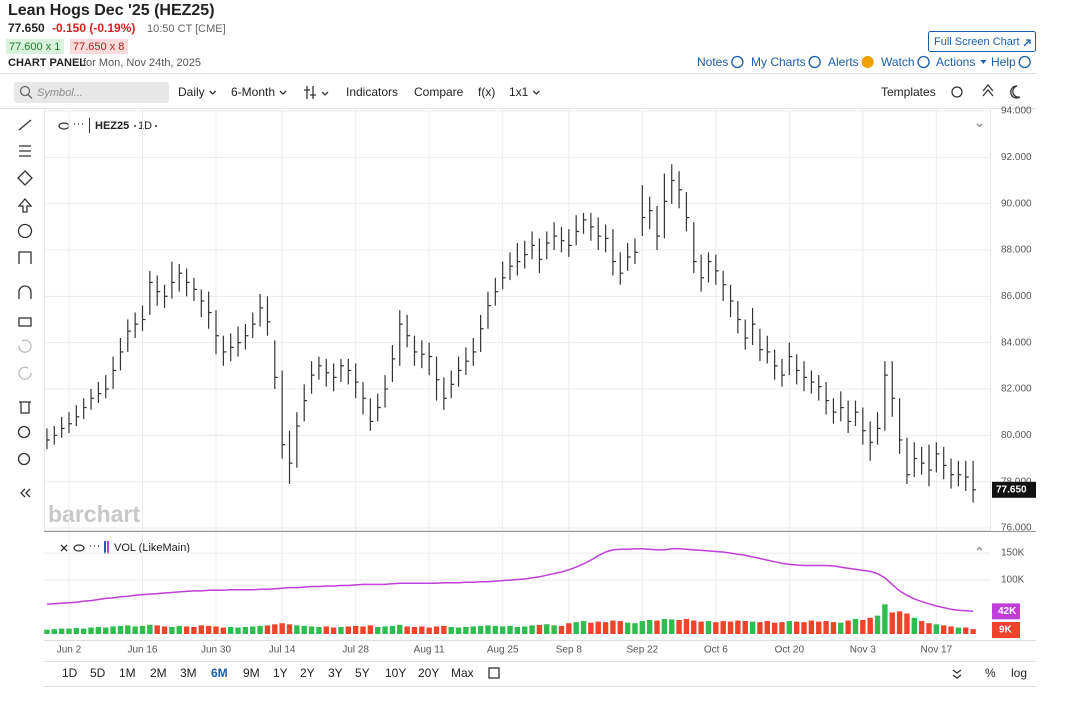 This screenshot has height=702, width=1067. What do you see at coordinates (843, 62) in the screenshot?
I see `header-link: Alerts` at bounding box center [843, 62].